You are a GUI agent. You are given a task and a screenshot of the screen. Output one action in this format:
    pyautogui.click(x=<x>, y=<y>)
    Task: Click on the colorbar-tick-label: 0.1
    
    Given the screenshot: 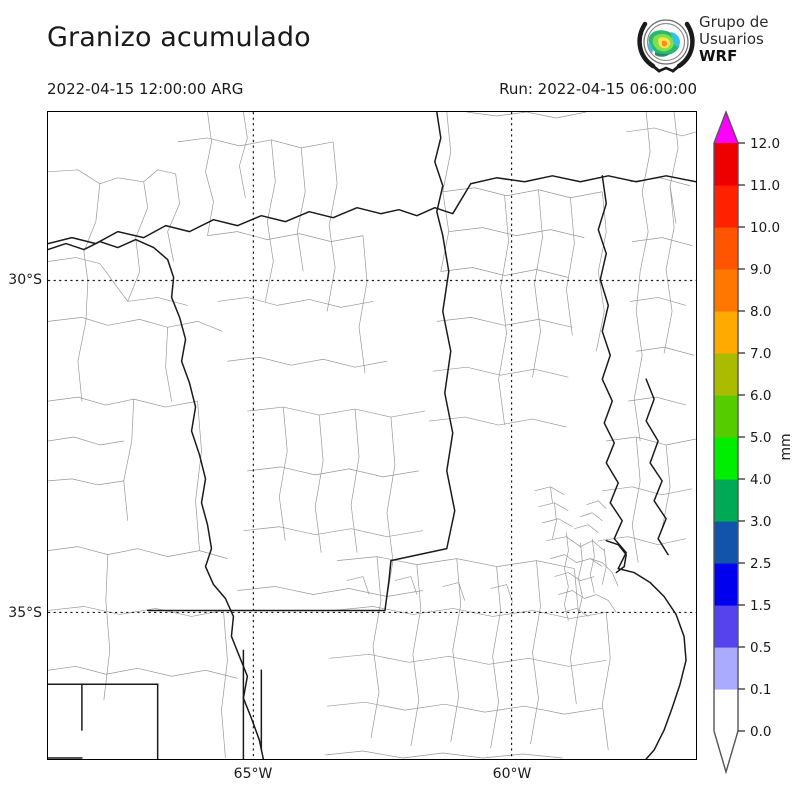 What is the action you would take?
    pyautogui.click(x=760, y=690)
    